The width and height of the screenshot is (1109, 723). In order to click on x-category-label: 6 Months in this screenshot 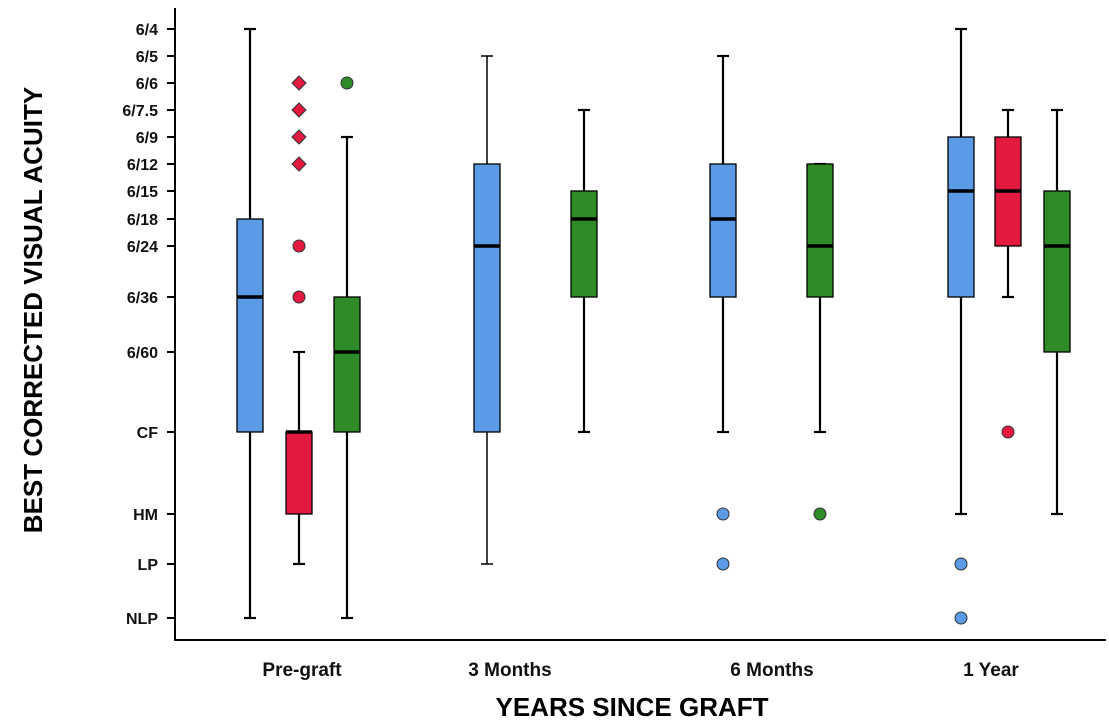, I will do `click(771, 670)`.